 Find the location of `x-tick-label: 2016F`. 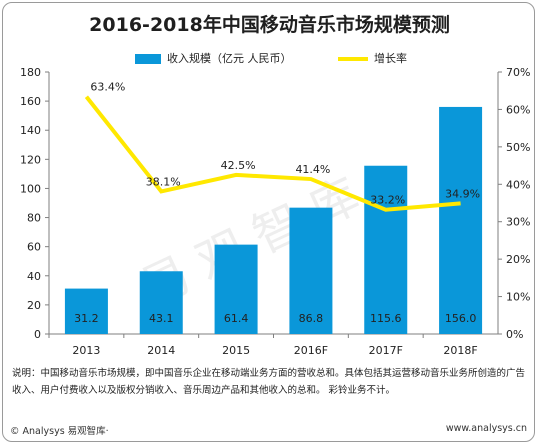

x-tick-label: 2016F is located at coordinates (311, 350).